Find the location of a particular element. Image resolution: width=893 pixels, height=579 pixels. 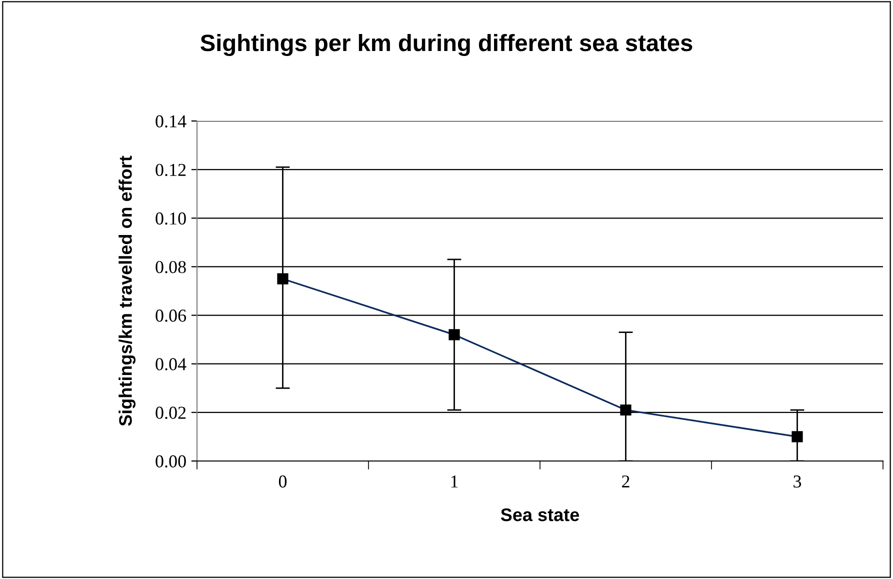

y-tick-label: 0.04 is located at coordinates (171, 364).